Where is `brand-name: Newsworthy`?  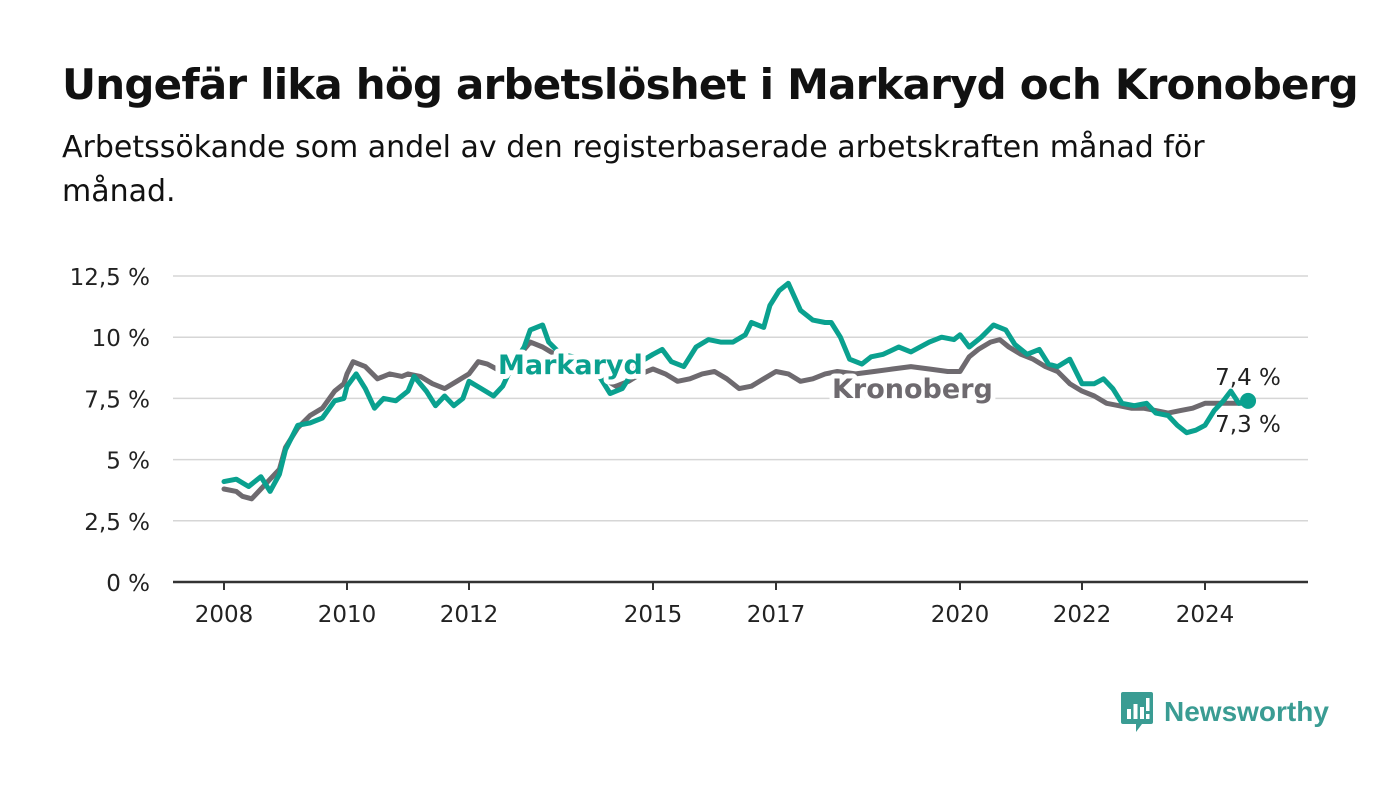
brand-name: Newsworthy is located at coordinates (1246, 711).